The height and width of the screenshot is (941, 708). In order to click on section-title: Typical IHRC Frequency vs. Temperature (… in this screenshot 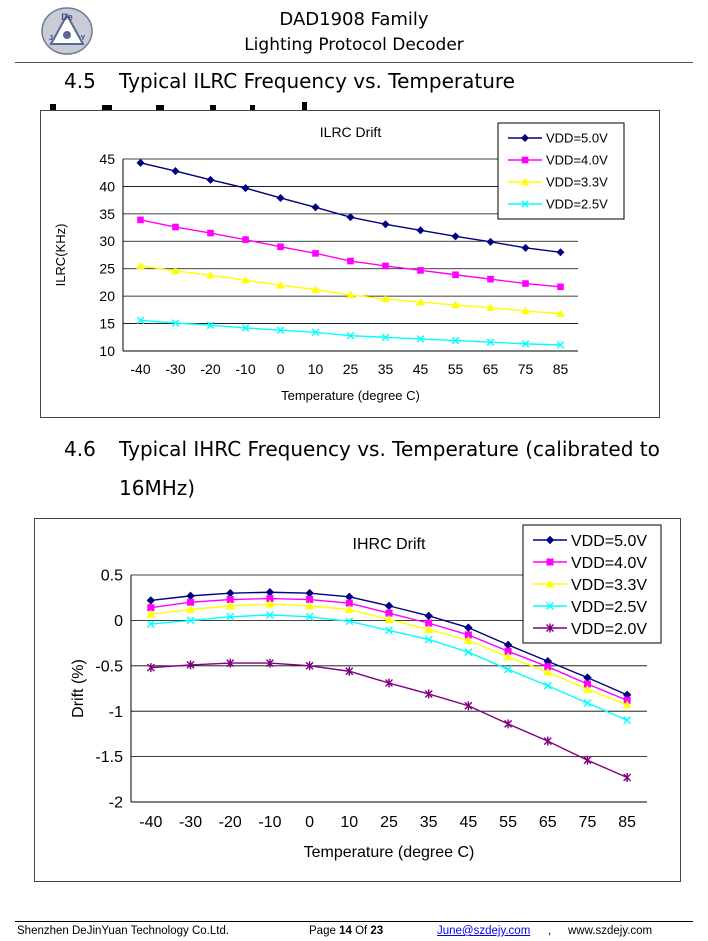, I will do `click(389, 449)`.